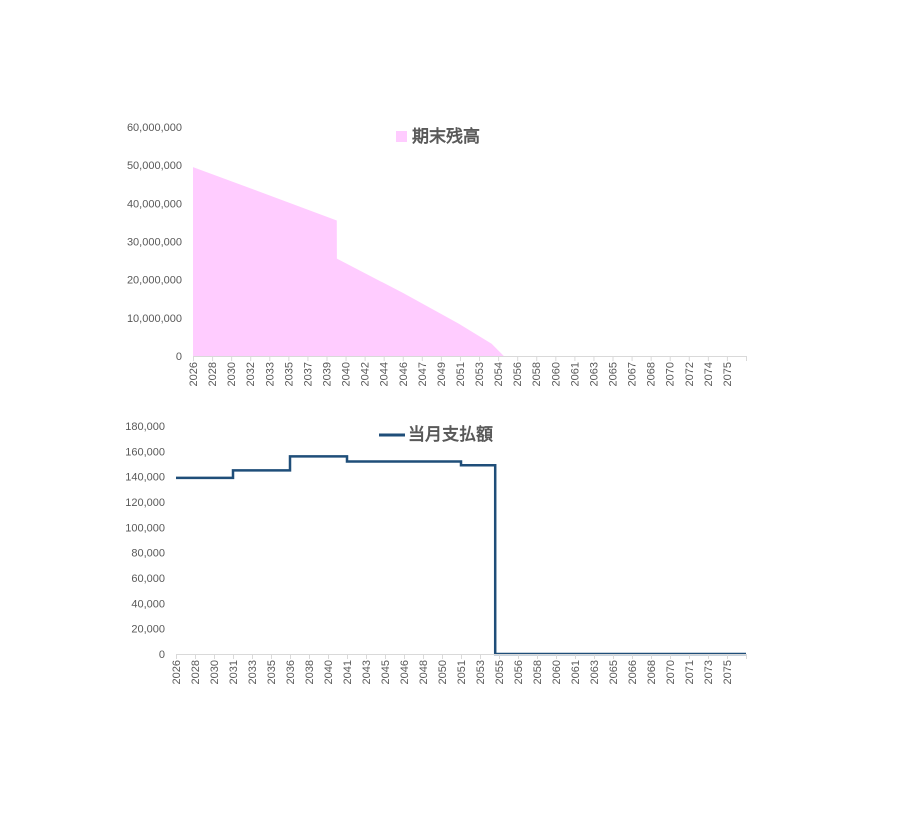 The height and width of the screenshot is (829, 904). What do you see at coordinates (145, 478) in the screenshot?
I see `payment-y-tick-label: 140,000` at bounding box center [145, 478].